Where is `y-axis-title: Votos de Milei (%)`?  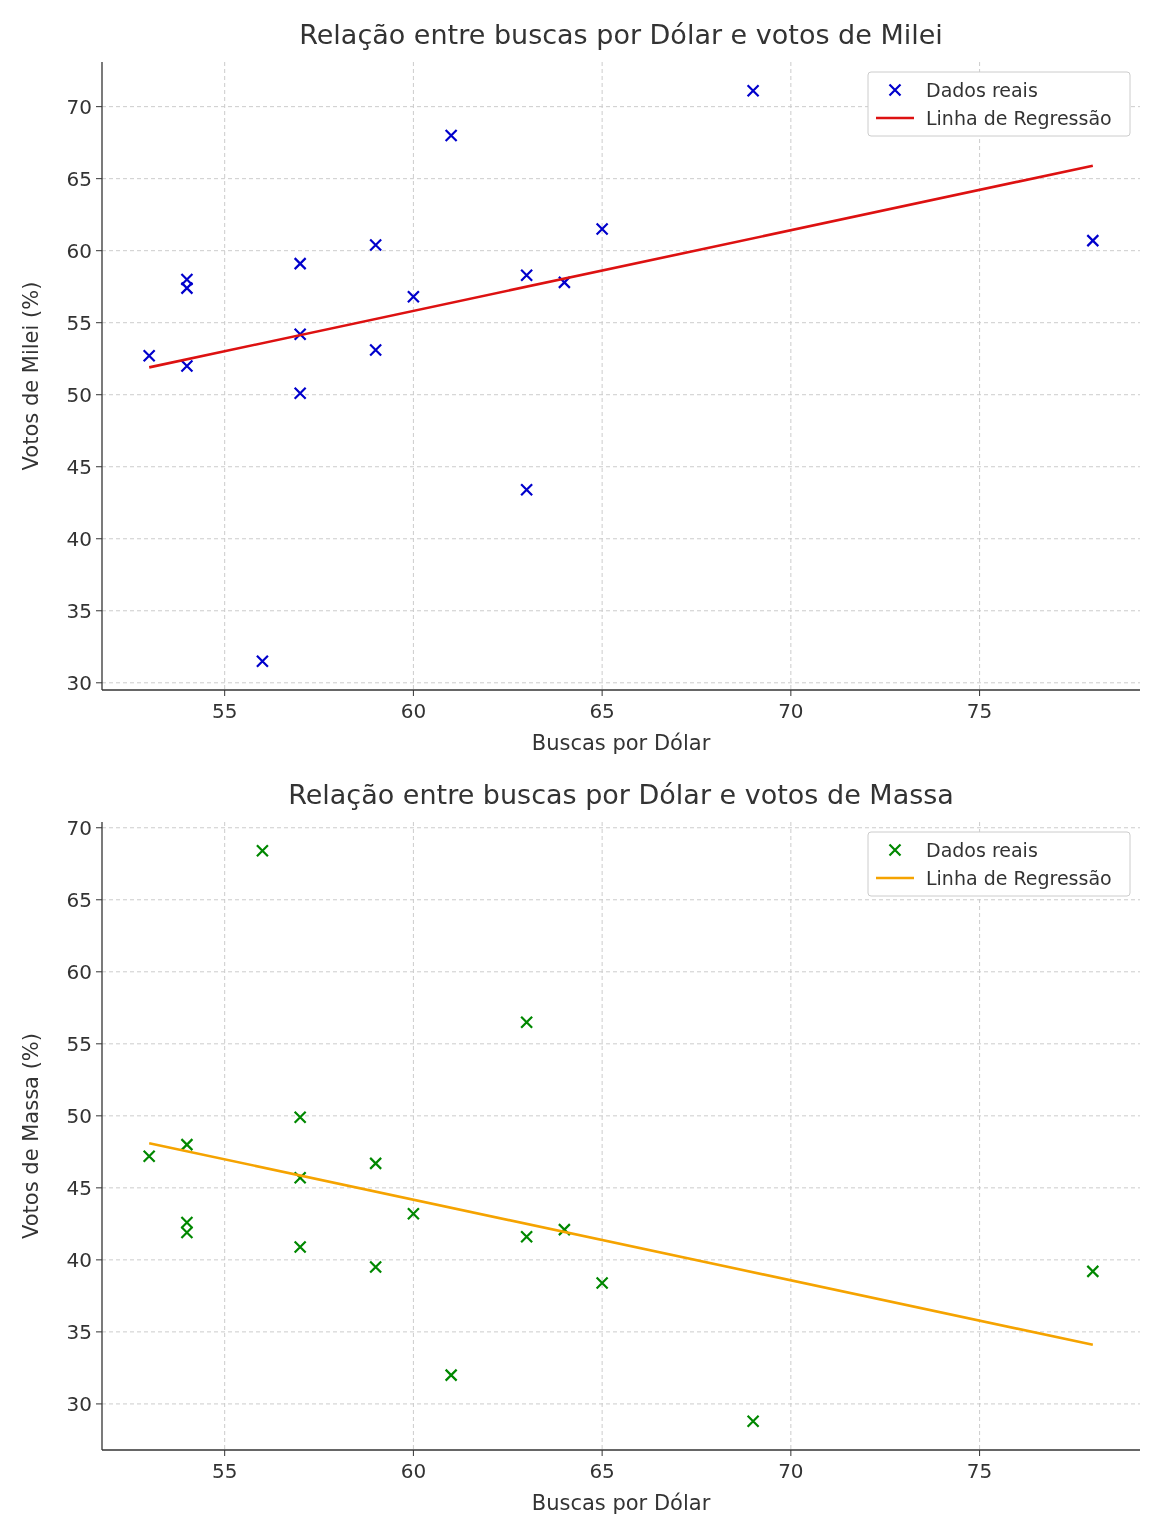
y-axis-title: Votos de Milei (%) is located at coordinates (31, 376).